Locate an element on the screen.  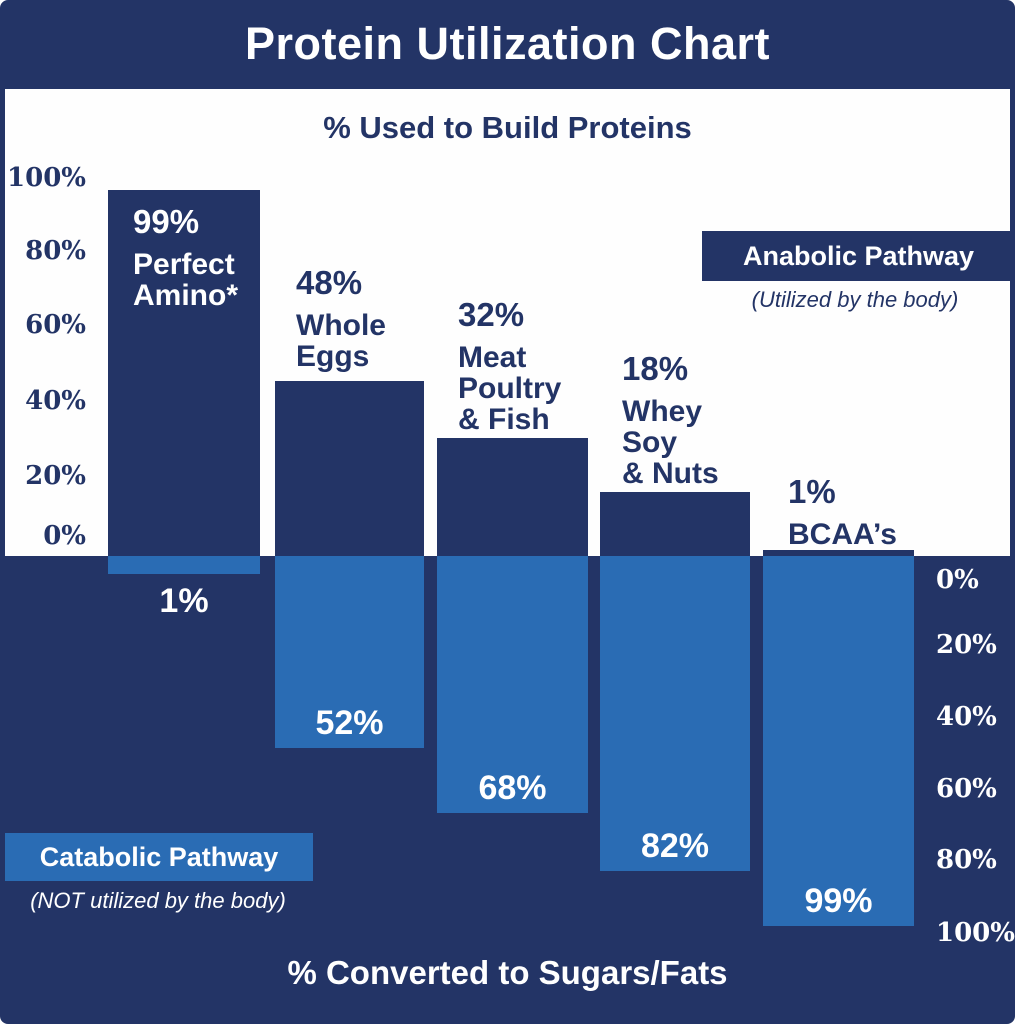
catabolic-value-bcaas: 99% is located at coordinates (838, 901).